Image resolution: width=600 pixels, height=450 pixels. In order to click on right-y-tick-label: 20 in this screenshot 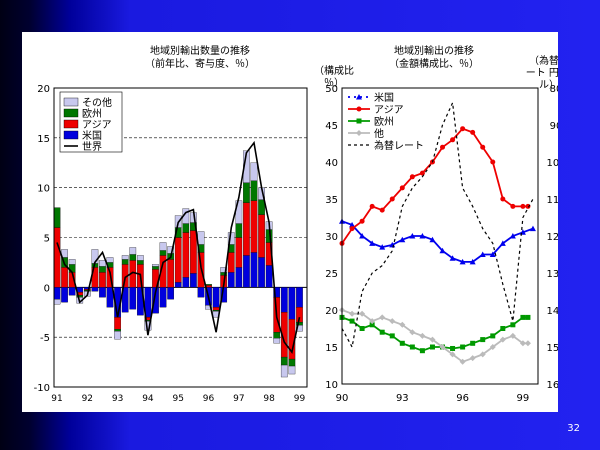, I will do `click(331, 311)`.